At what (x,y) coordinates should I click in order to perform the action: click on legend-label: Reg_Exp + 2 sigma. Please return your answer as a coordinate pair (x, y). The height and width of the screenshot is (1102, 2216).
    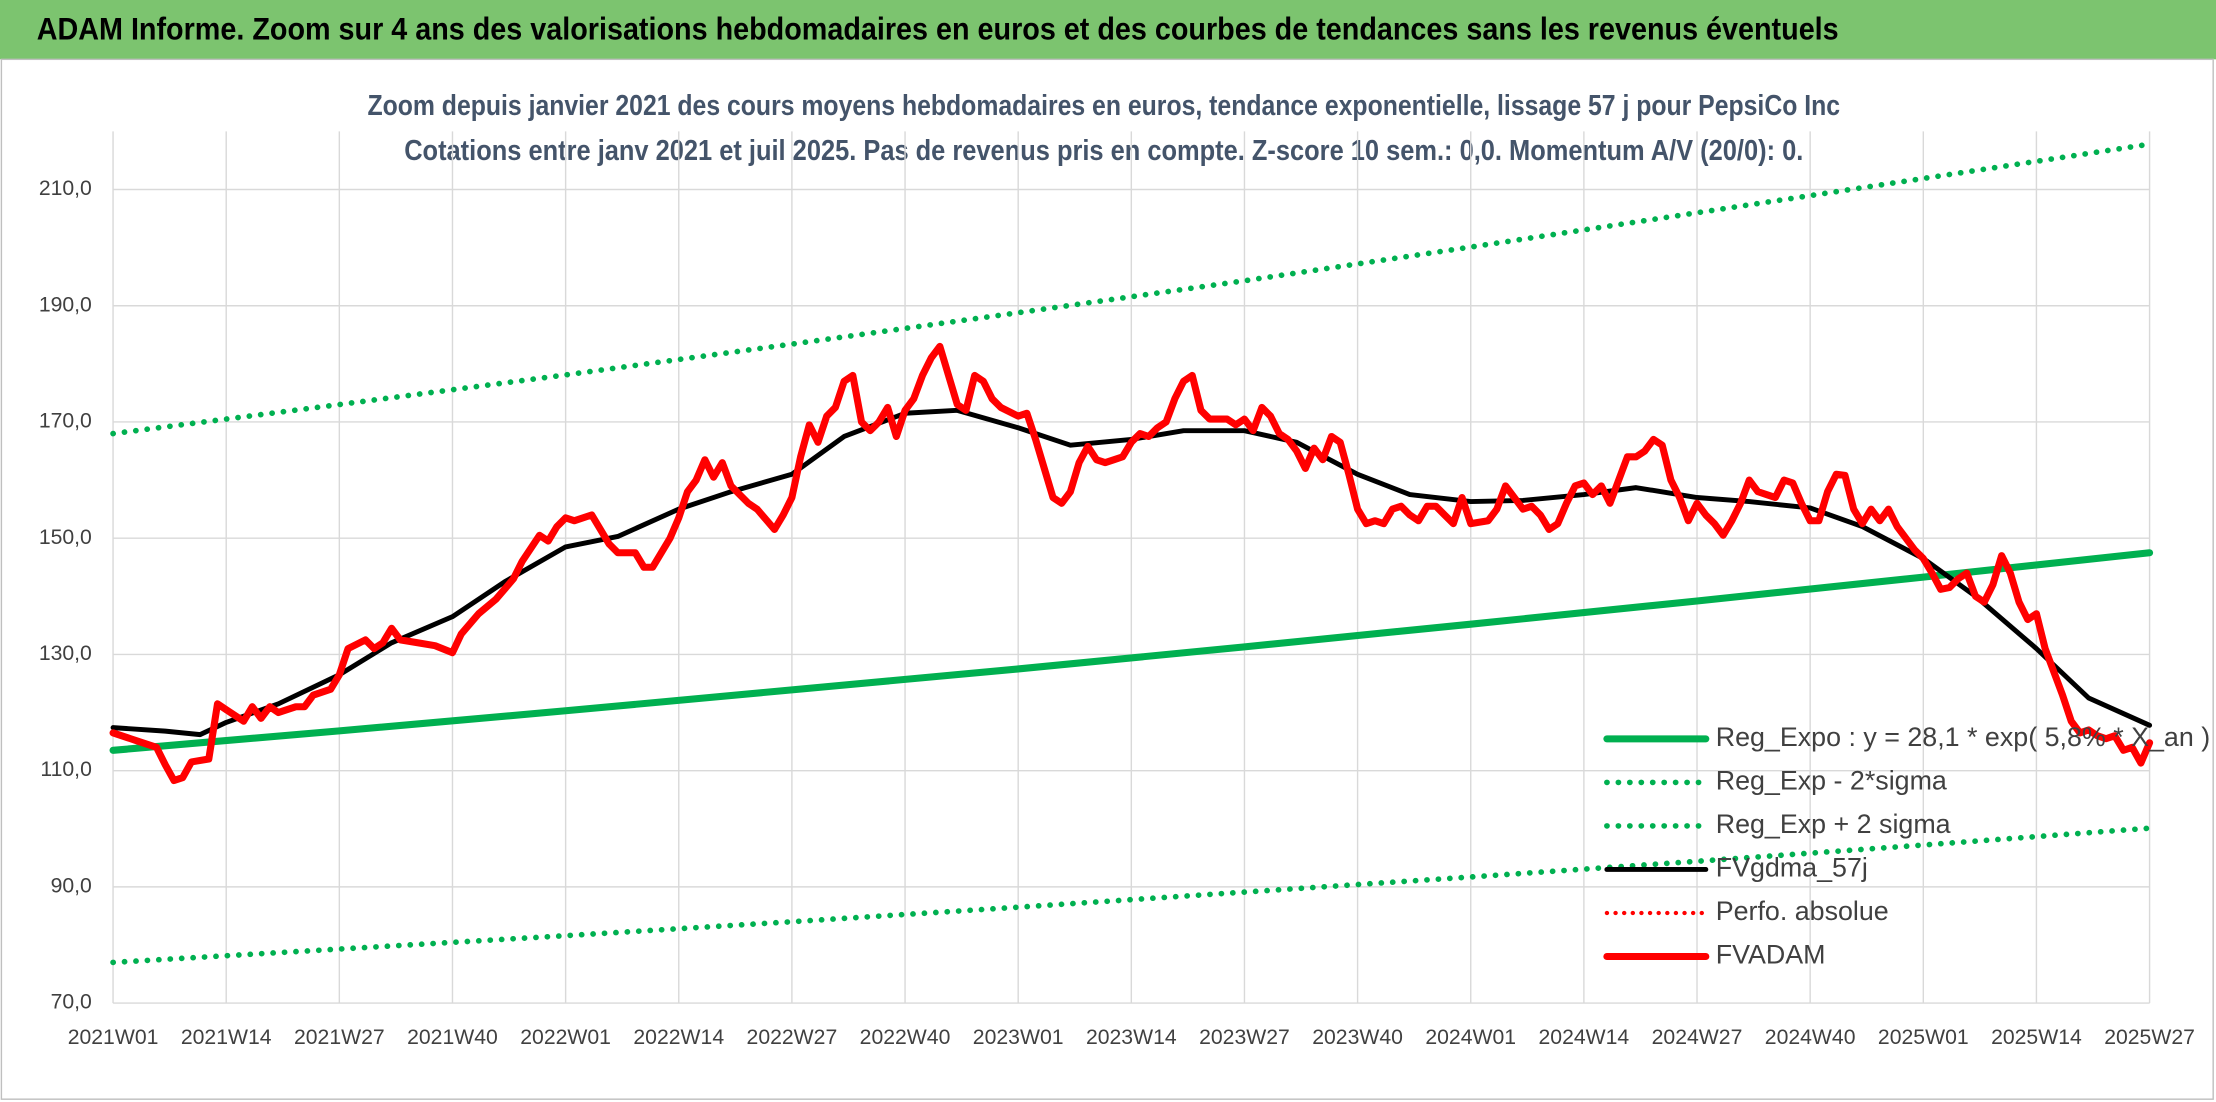
    Looking at the image, I should click on (1833, 824).